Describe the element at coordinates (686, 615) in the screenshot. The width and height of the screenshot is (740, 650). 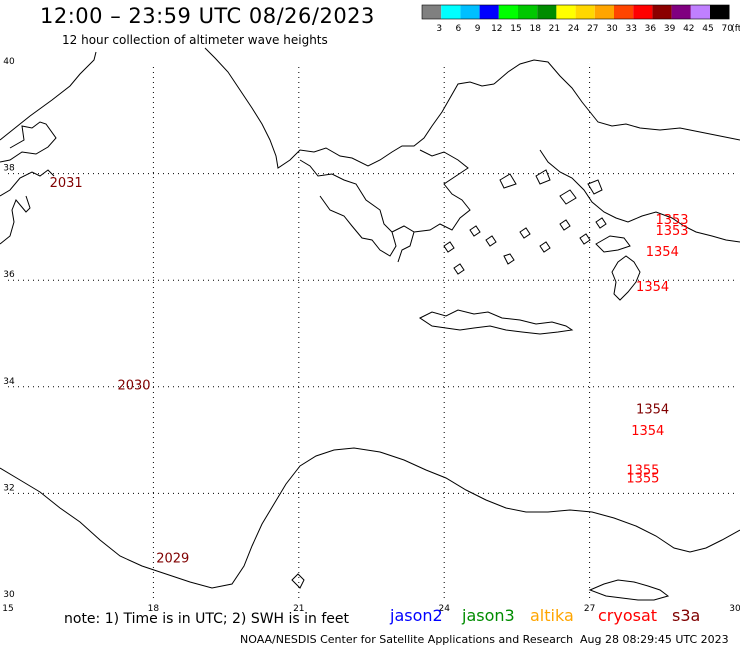
I see `legend-s3a: s3a` at that location.